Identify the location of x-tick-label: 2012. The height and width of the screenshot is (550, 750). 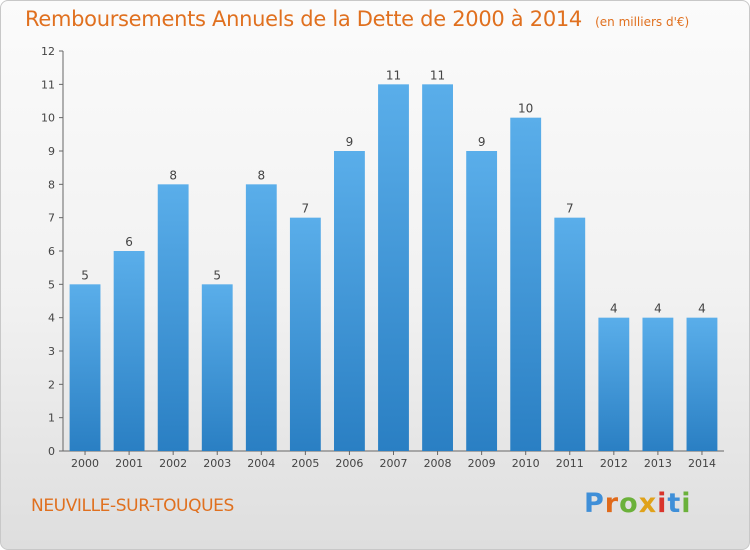
(614, 463).